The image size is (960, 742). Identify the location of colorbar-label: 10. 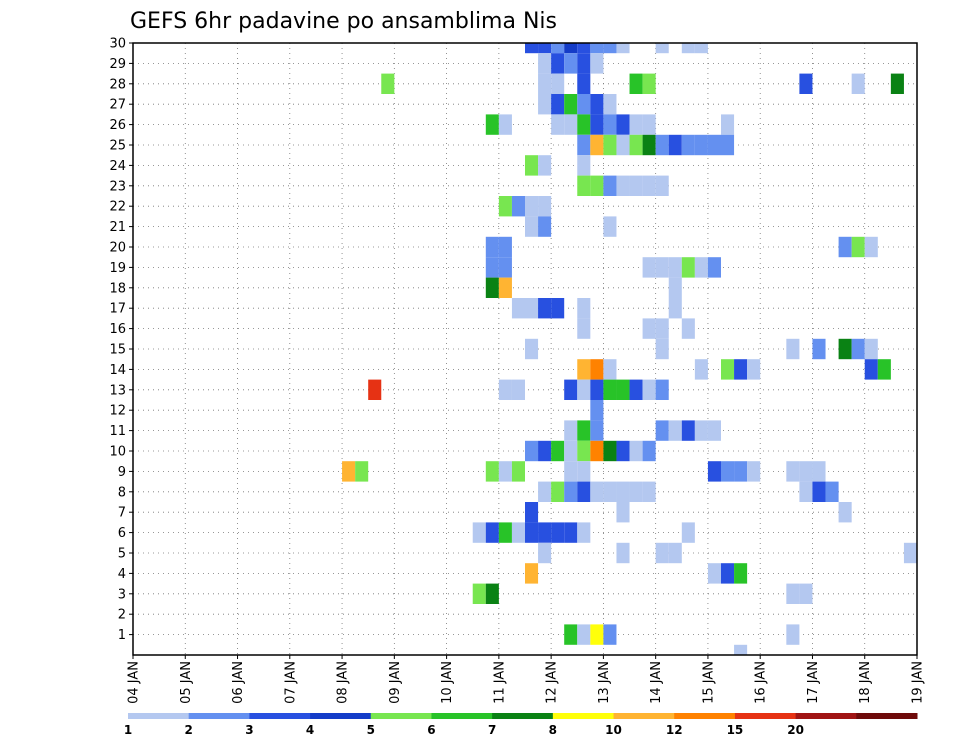
(613, 730).